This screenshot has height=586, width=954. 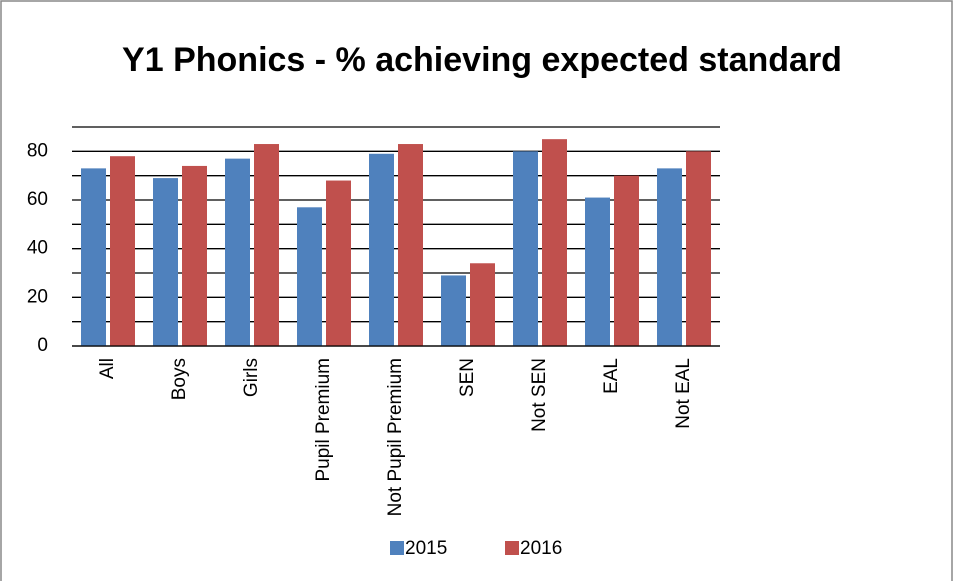 What do you see at coordinates (683, 393) in the screenshot?
I see `x-tick-label: Not EAL` at bounding box center [683, 393].